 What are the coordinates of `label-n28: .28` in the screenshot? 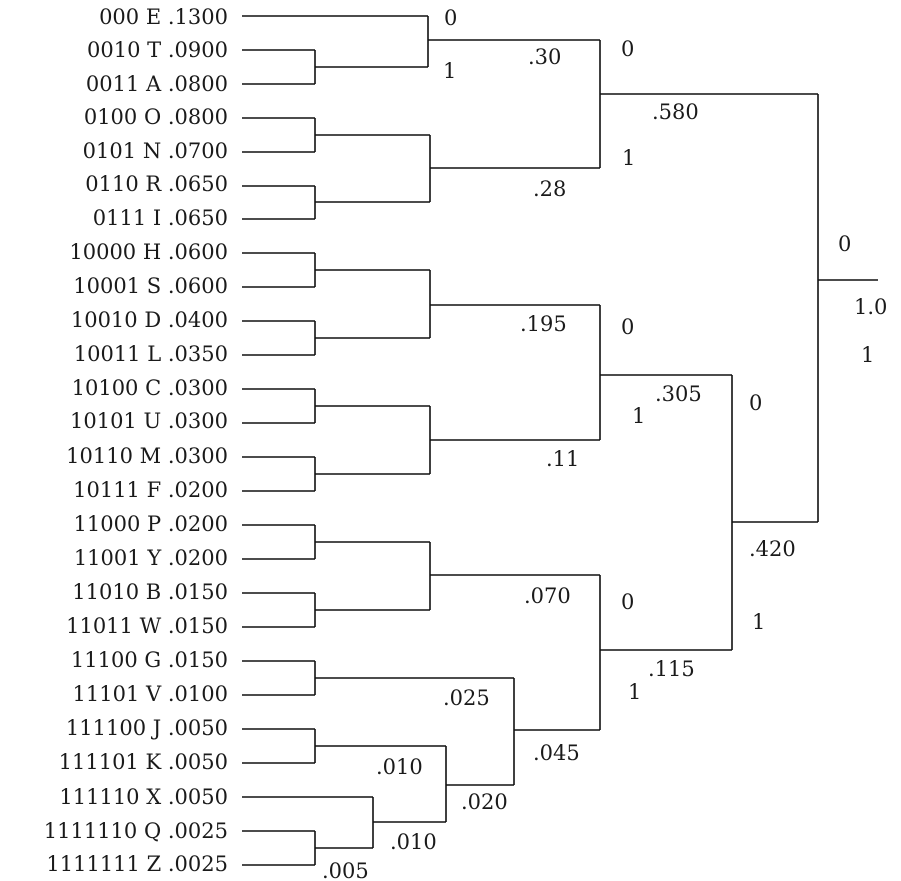 It's located at (549, 189).